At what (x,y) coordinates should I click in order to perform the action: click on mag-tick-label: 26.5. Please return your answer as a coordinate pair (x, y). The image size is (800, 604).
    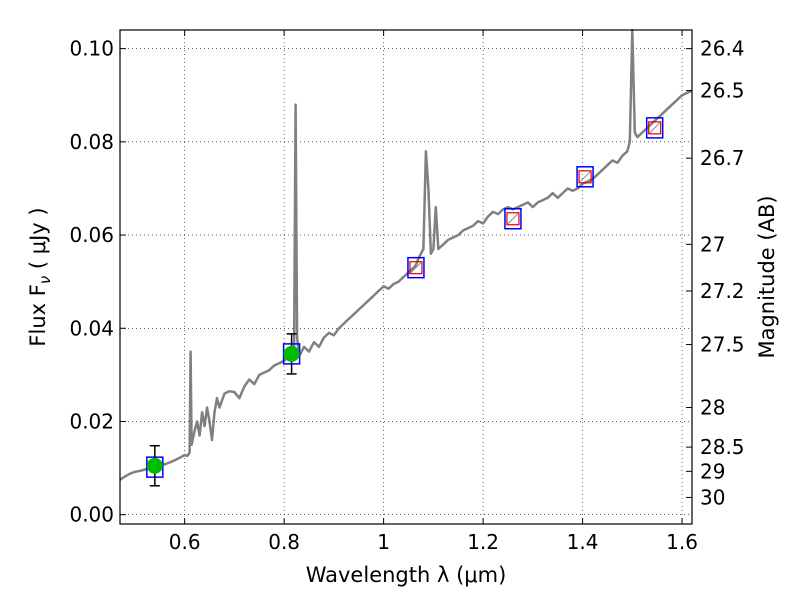
    Looking at the image, I should click on (722, 91).